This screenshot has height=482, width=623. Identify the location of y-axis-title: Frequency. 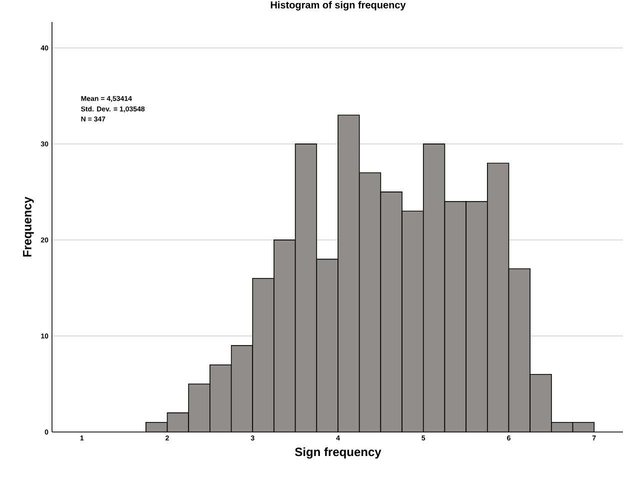
(28, 226).